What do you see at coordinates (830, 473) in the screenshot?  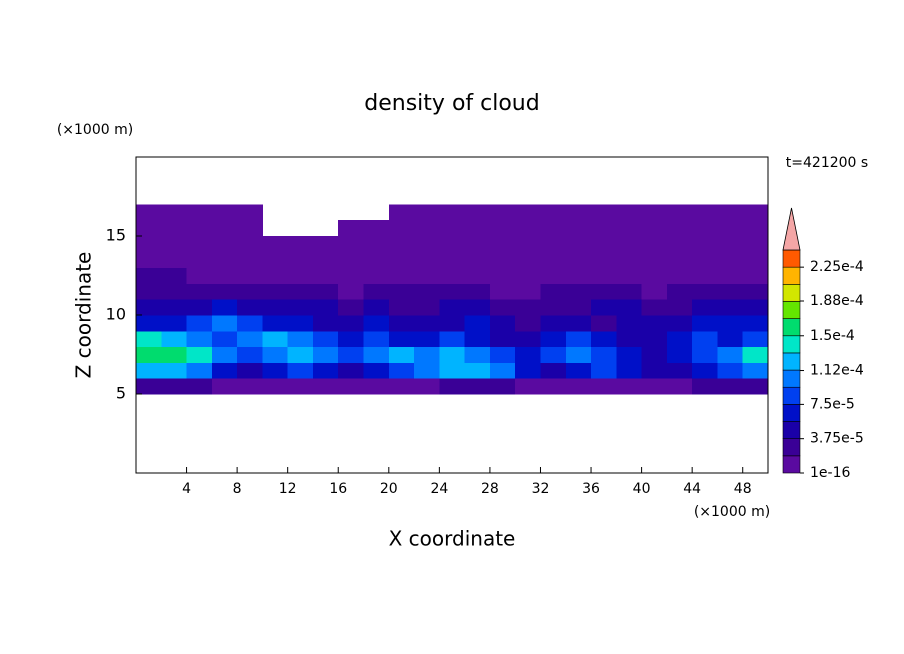 I see `colorbar-label: 1e-16` at bounding box center [830, 473].